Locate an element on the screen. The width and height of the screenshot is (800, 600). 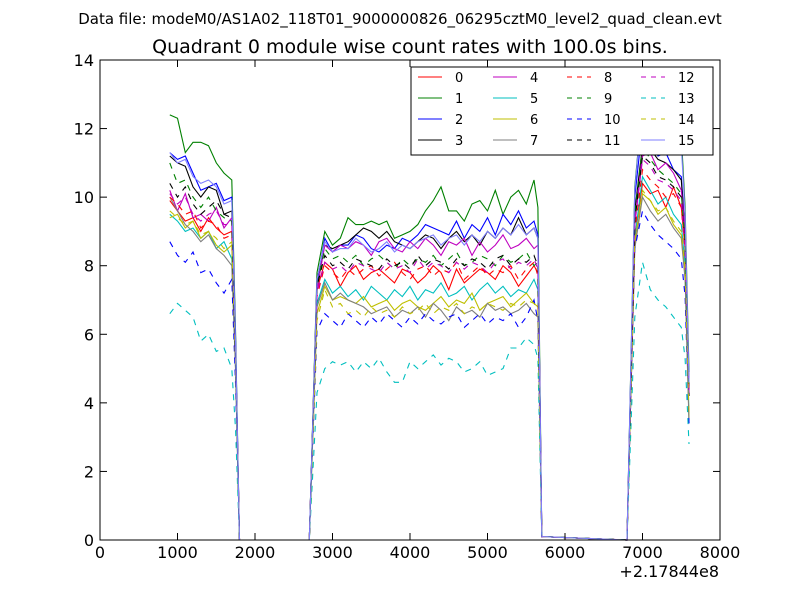
legend-label-6: 6 is located at coordinates (534, 120).